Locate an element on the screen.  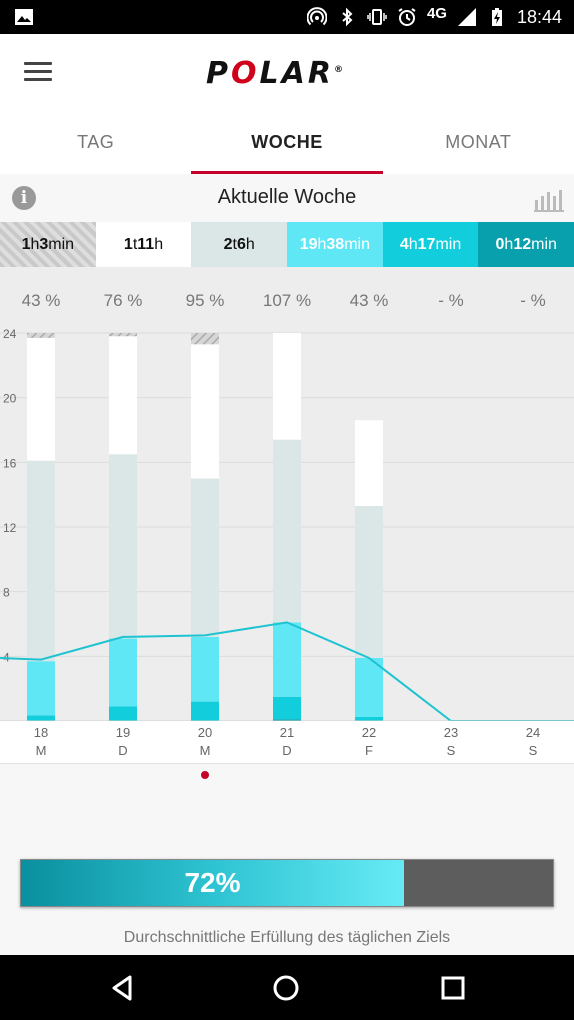
hotspot-icon is located at coordinates (316, 16).